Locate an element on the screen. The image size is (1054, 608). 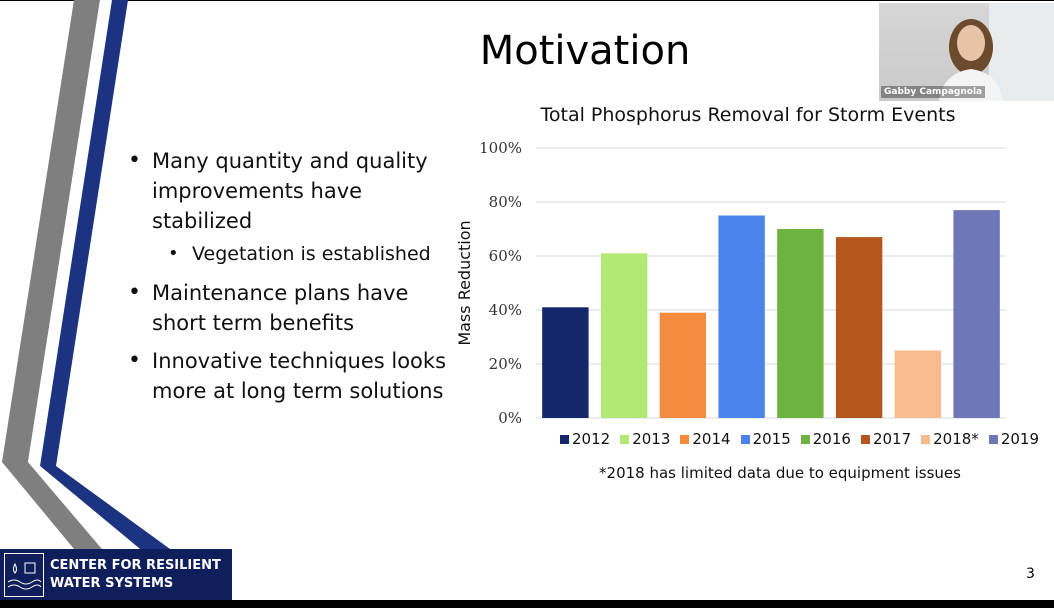
bar-2016 is located at coordinates (800, 323).